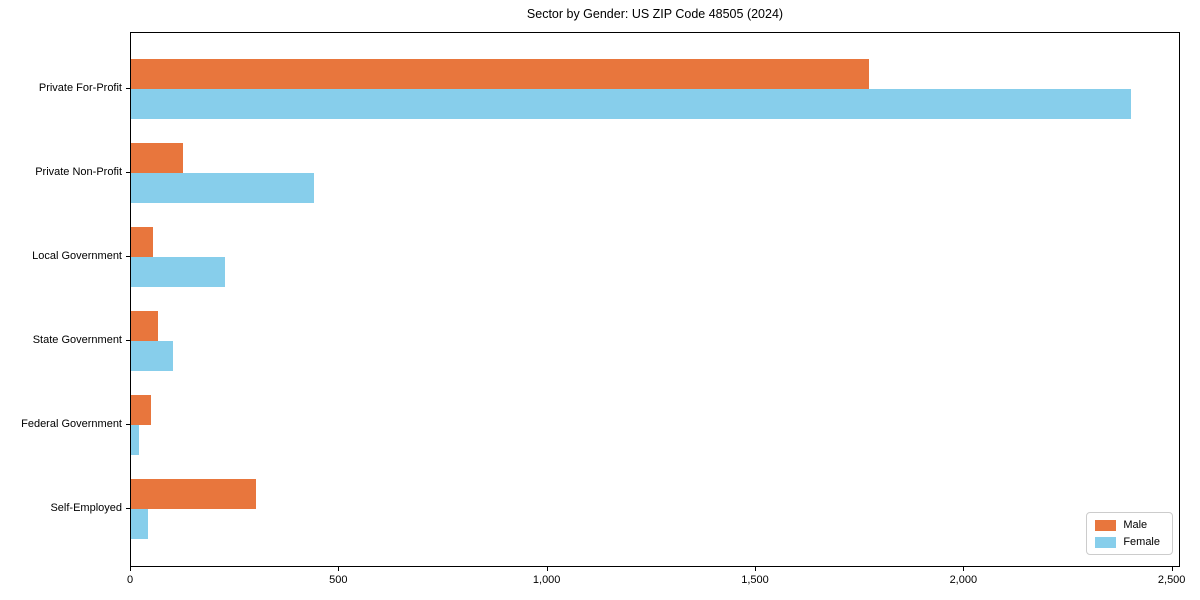  Describe the element at coordinates (963, 580) in the screenshot. I see `x-tick-label: 2,000` at that location.